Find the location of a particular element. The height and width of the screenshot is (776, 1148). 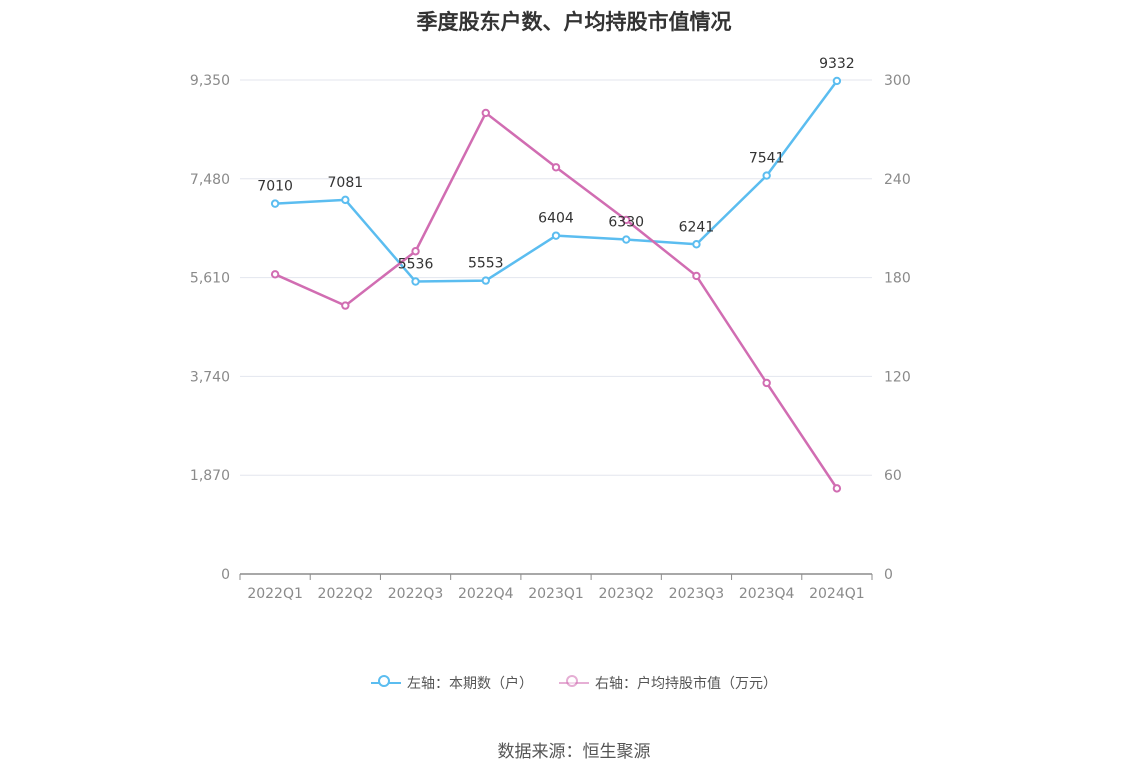

right-y-tick-label: 60 is located at coordinates (893, 476).